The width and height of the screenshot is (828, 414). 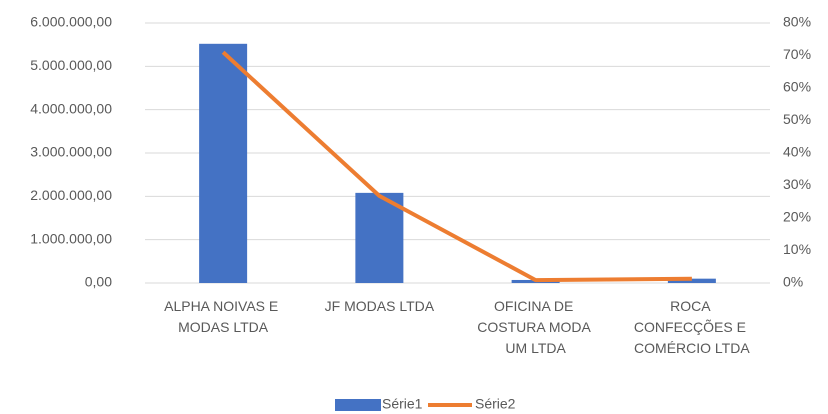 I want to click on y2-tick-label: 20%, so click(x=797, y=217).